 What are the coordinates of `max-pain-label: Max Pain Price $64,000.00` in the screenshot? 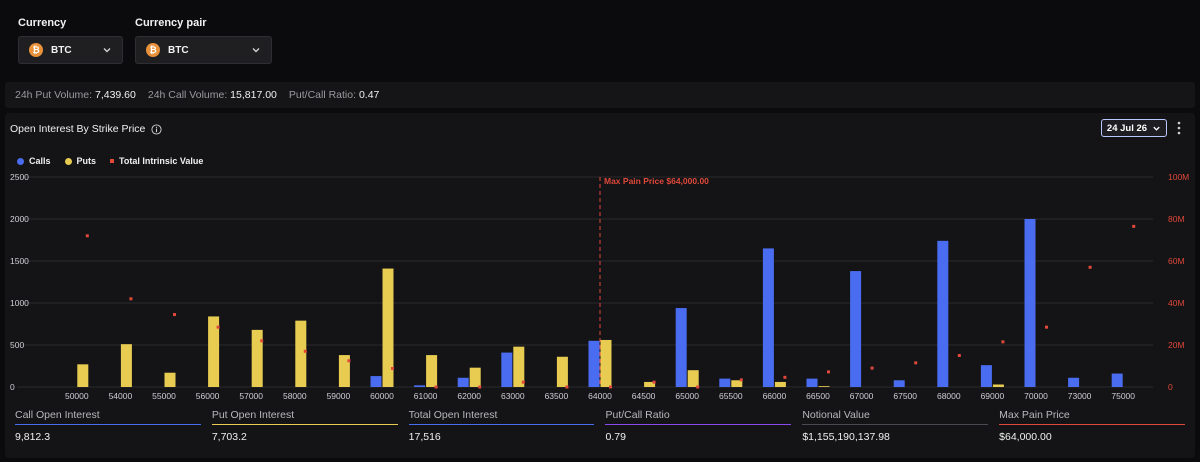 It's located at (656, 181).